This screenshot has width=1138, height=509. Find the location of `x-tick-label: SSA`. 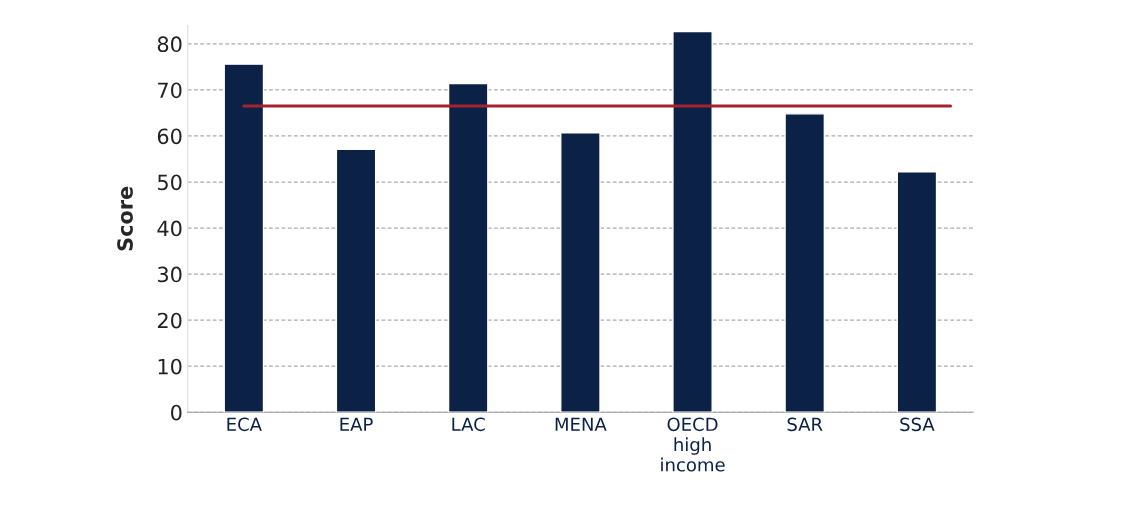

x-tick-label: SSA is located at coordinates (917, 424).